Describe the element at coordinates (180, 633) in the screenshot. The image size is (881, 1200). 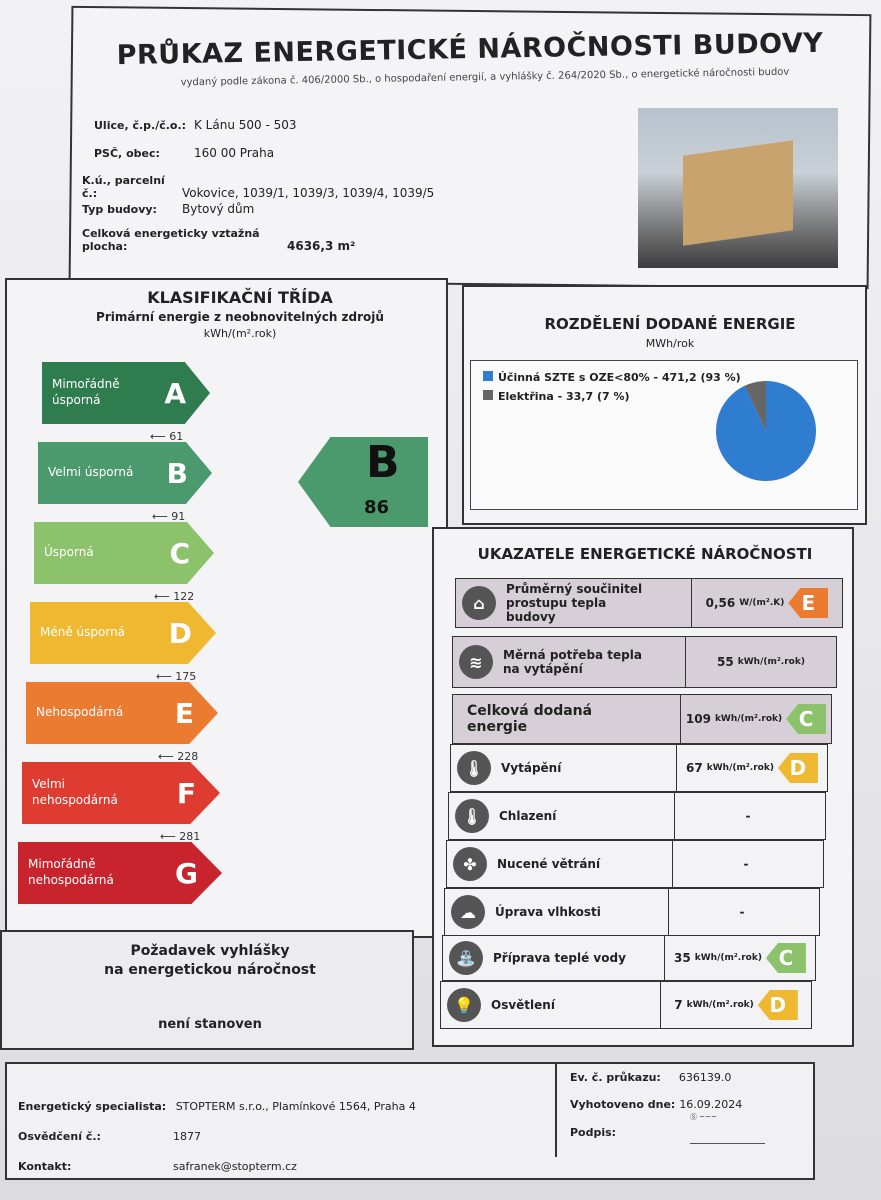
I see `energy-class-letter: D` at that location.